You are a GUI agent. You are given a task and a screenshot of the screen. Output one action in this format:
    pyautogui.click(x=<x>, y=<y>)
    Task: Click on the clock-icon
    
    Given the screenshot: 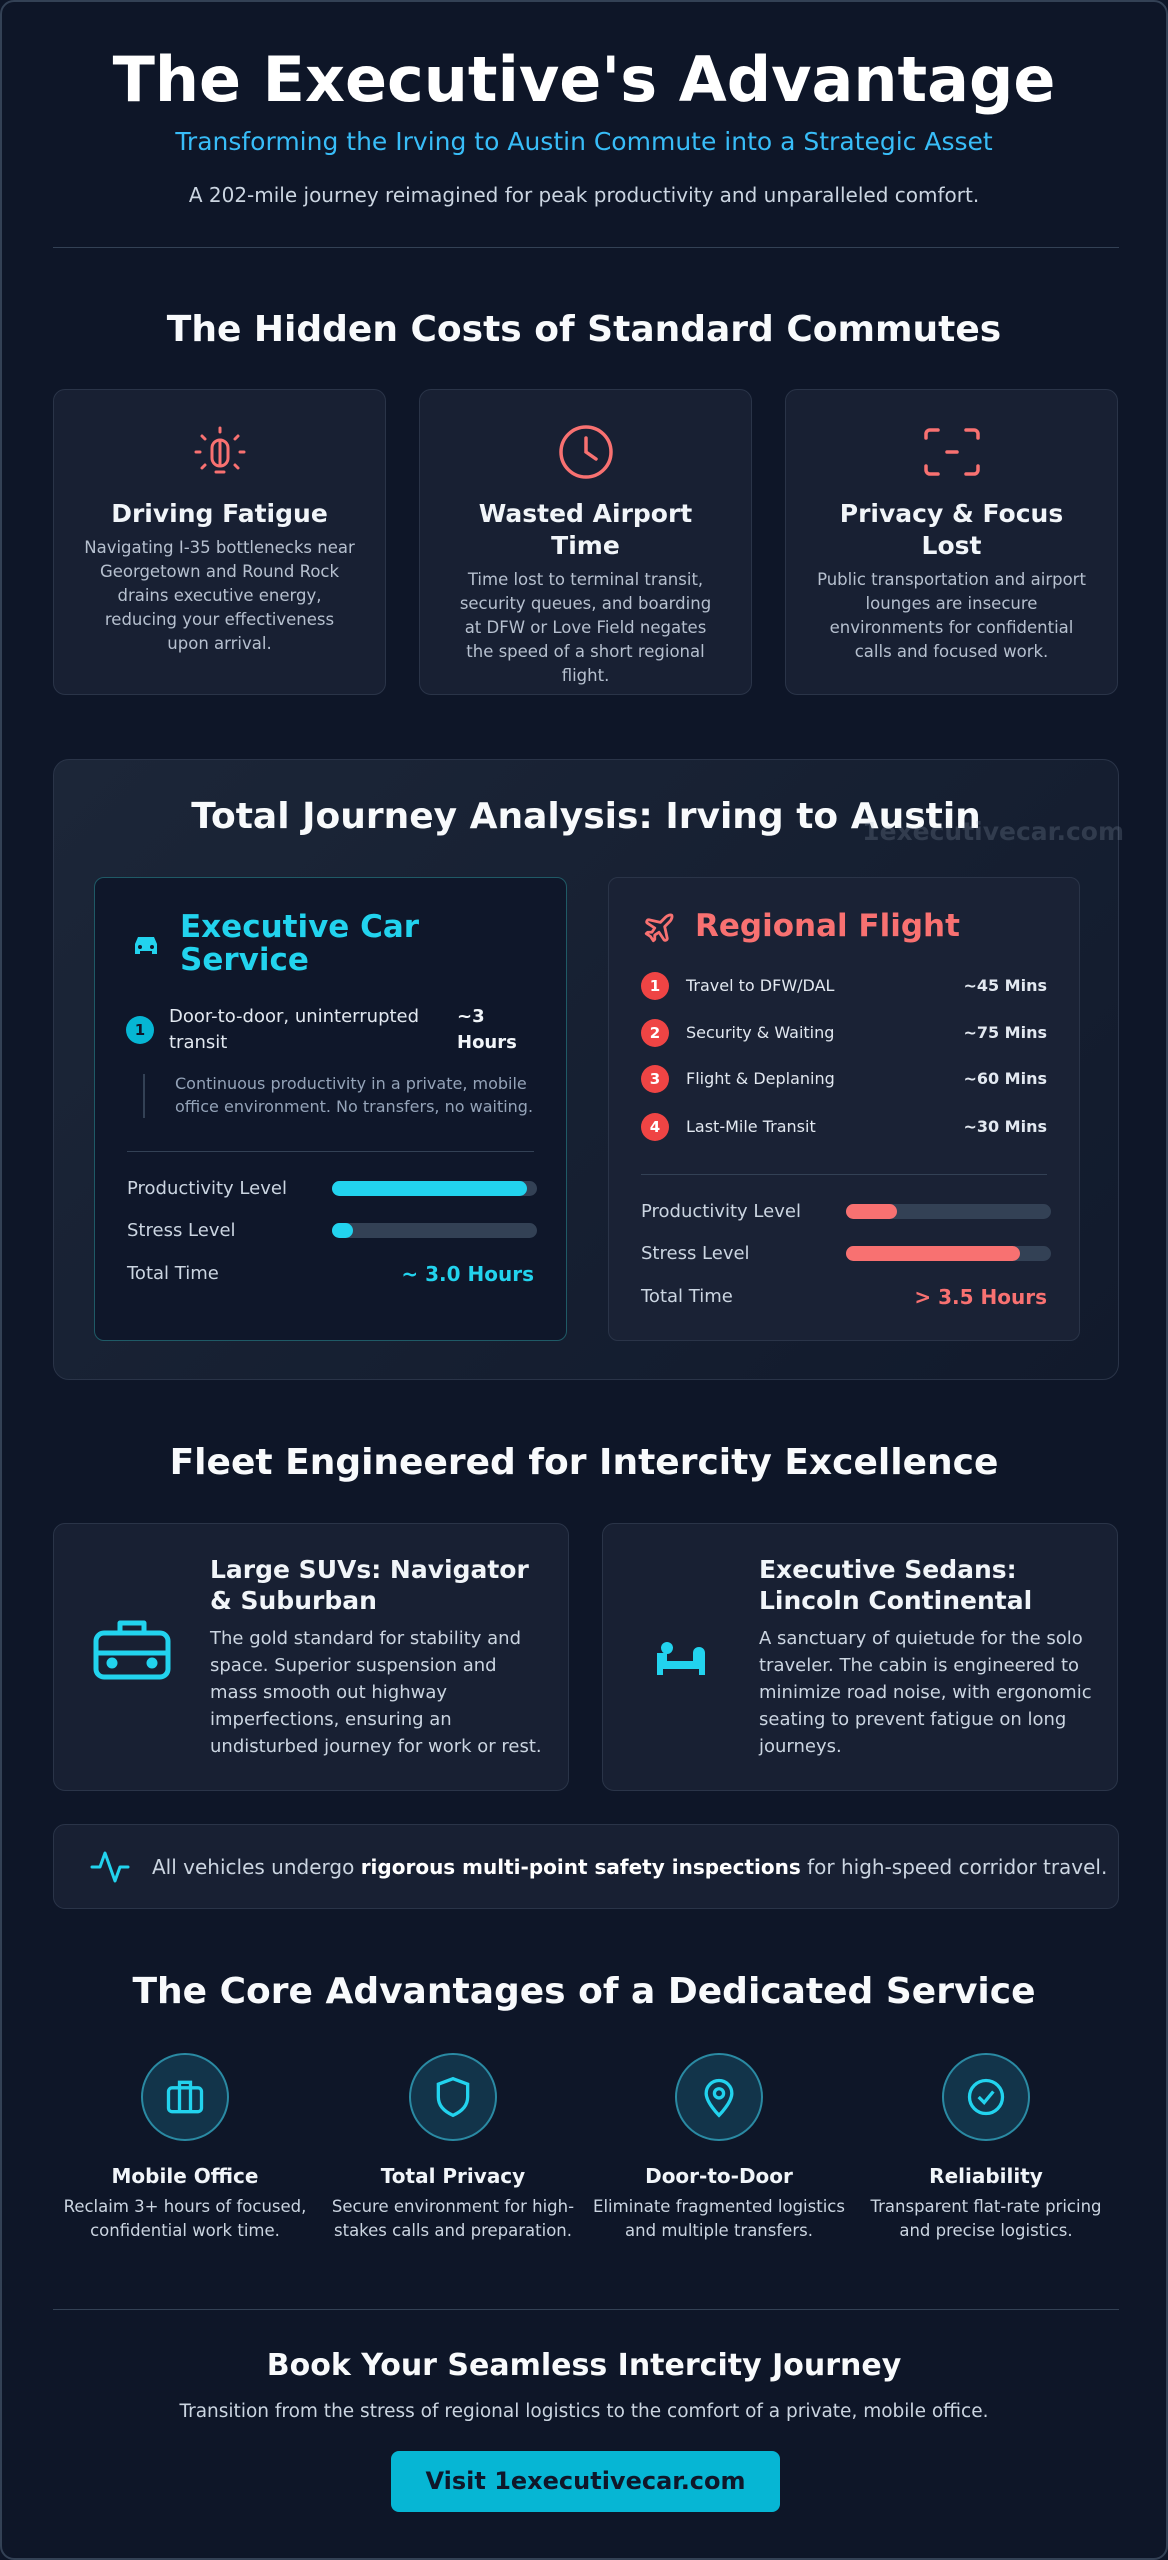 What is the action you would take?
    pyautogui.click(x=585, y=452)
    